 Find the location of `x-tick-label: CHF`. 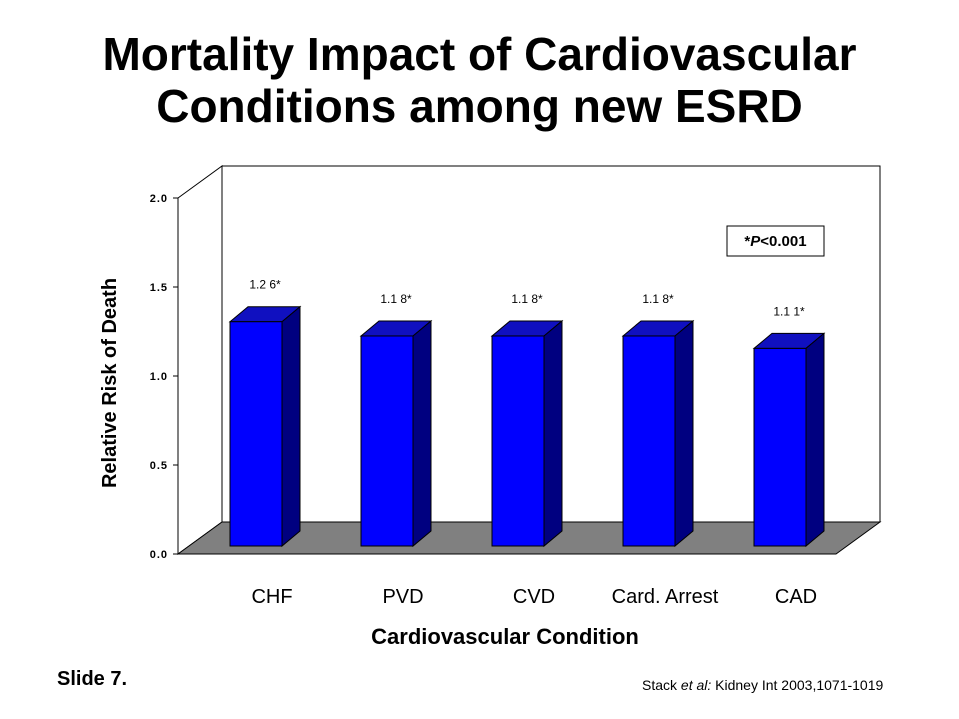

x-tick-label: CHF is located at coordinates (271, 597).